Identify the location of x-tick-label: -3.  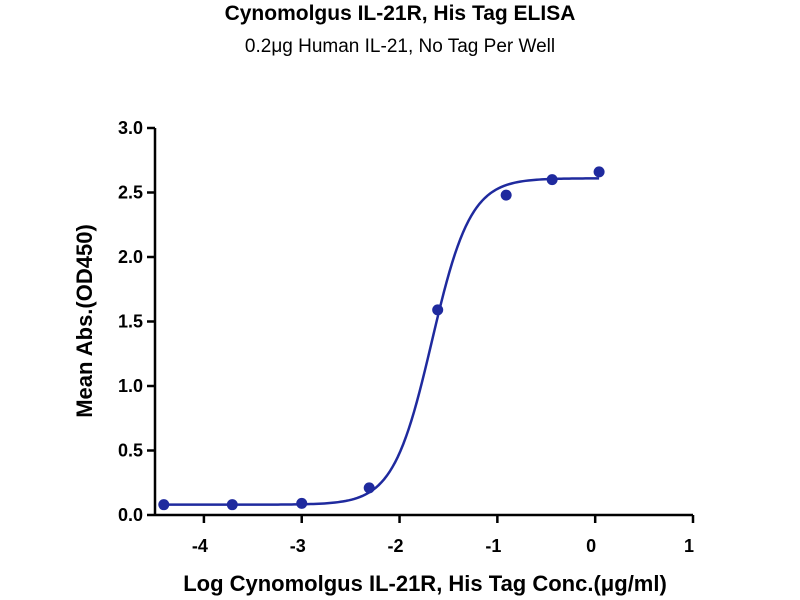
(298, 546).